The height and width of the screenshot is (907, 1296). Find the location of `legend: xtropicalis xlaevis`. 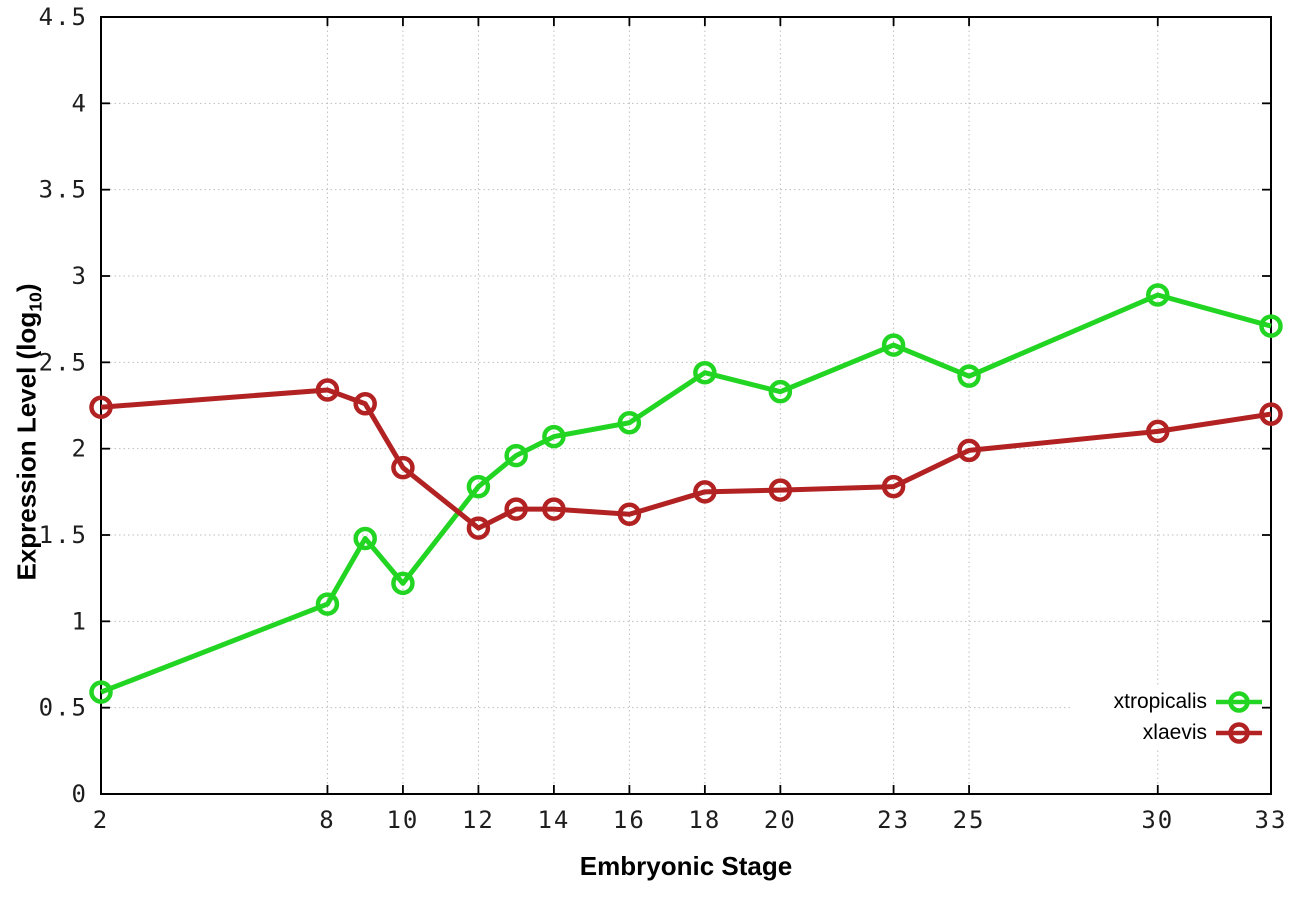

legend: xtropicalis xlaevis is located at coordinates (1167, 717).